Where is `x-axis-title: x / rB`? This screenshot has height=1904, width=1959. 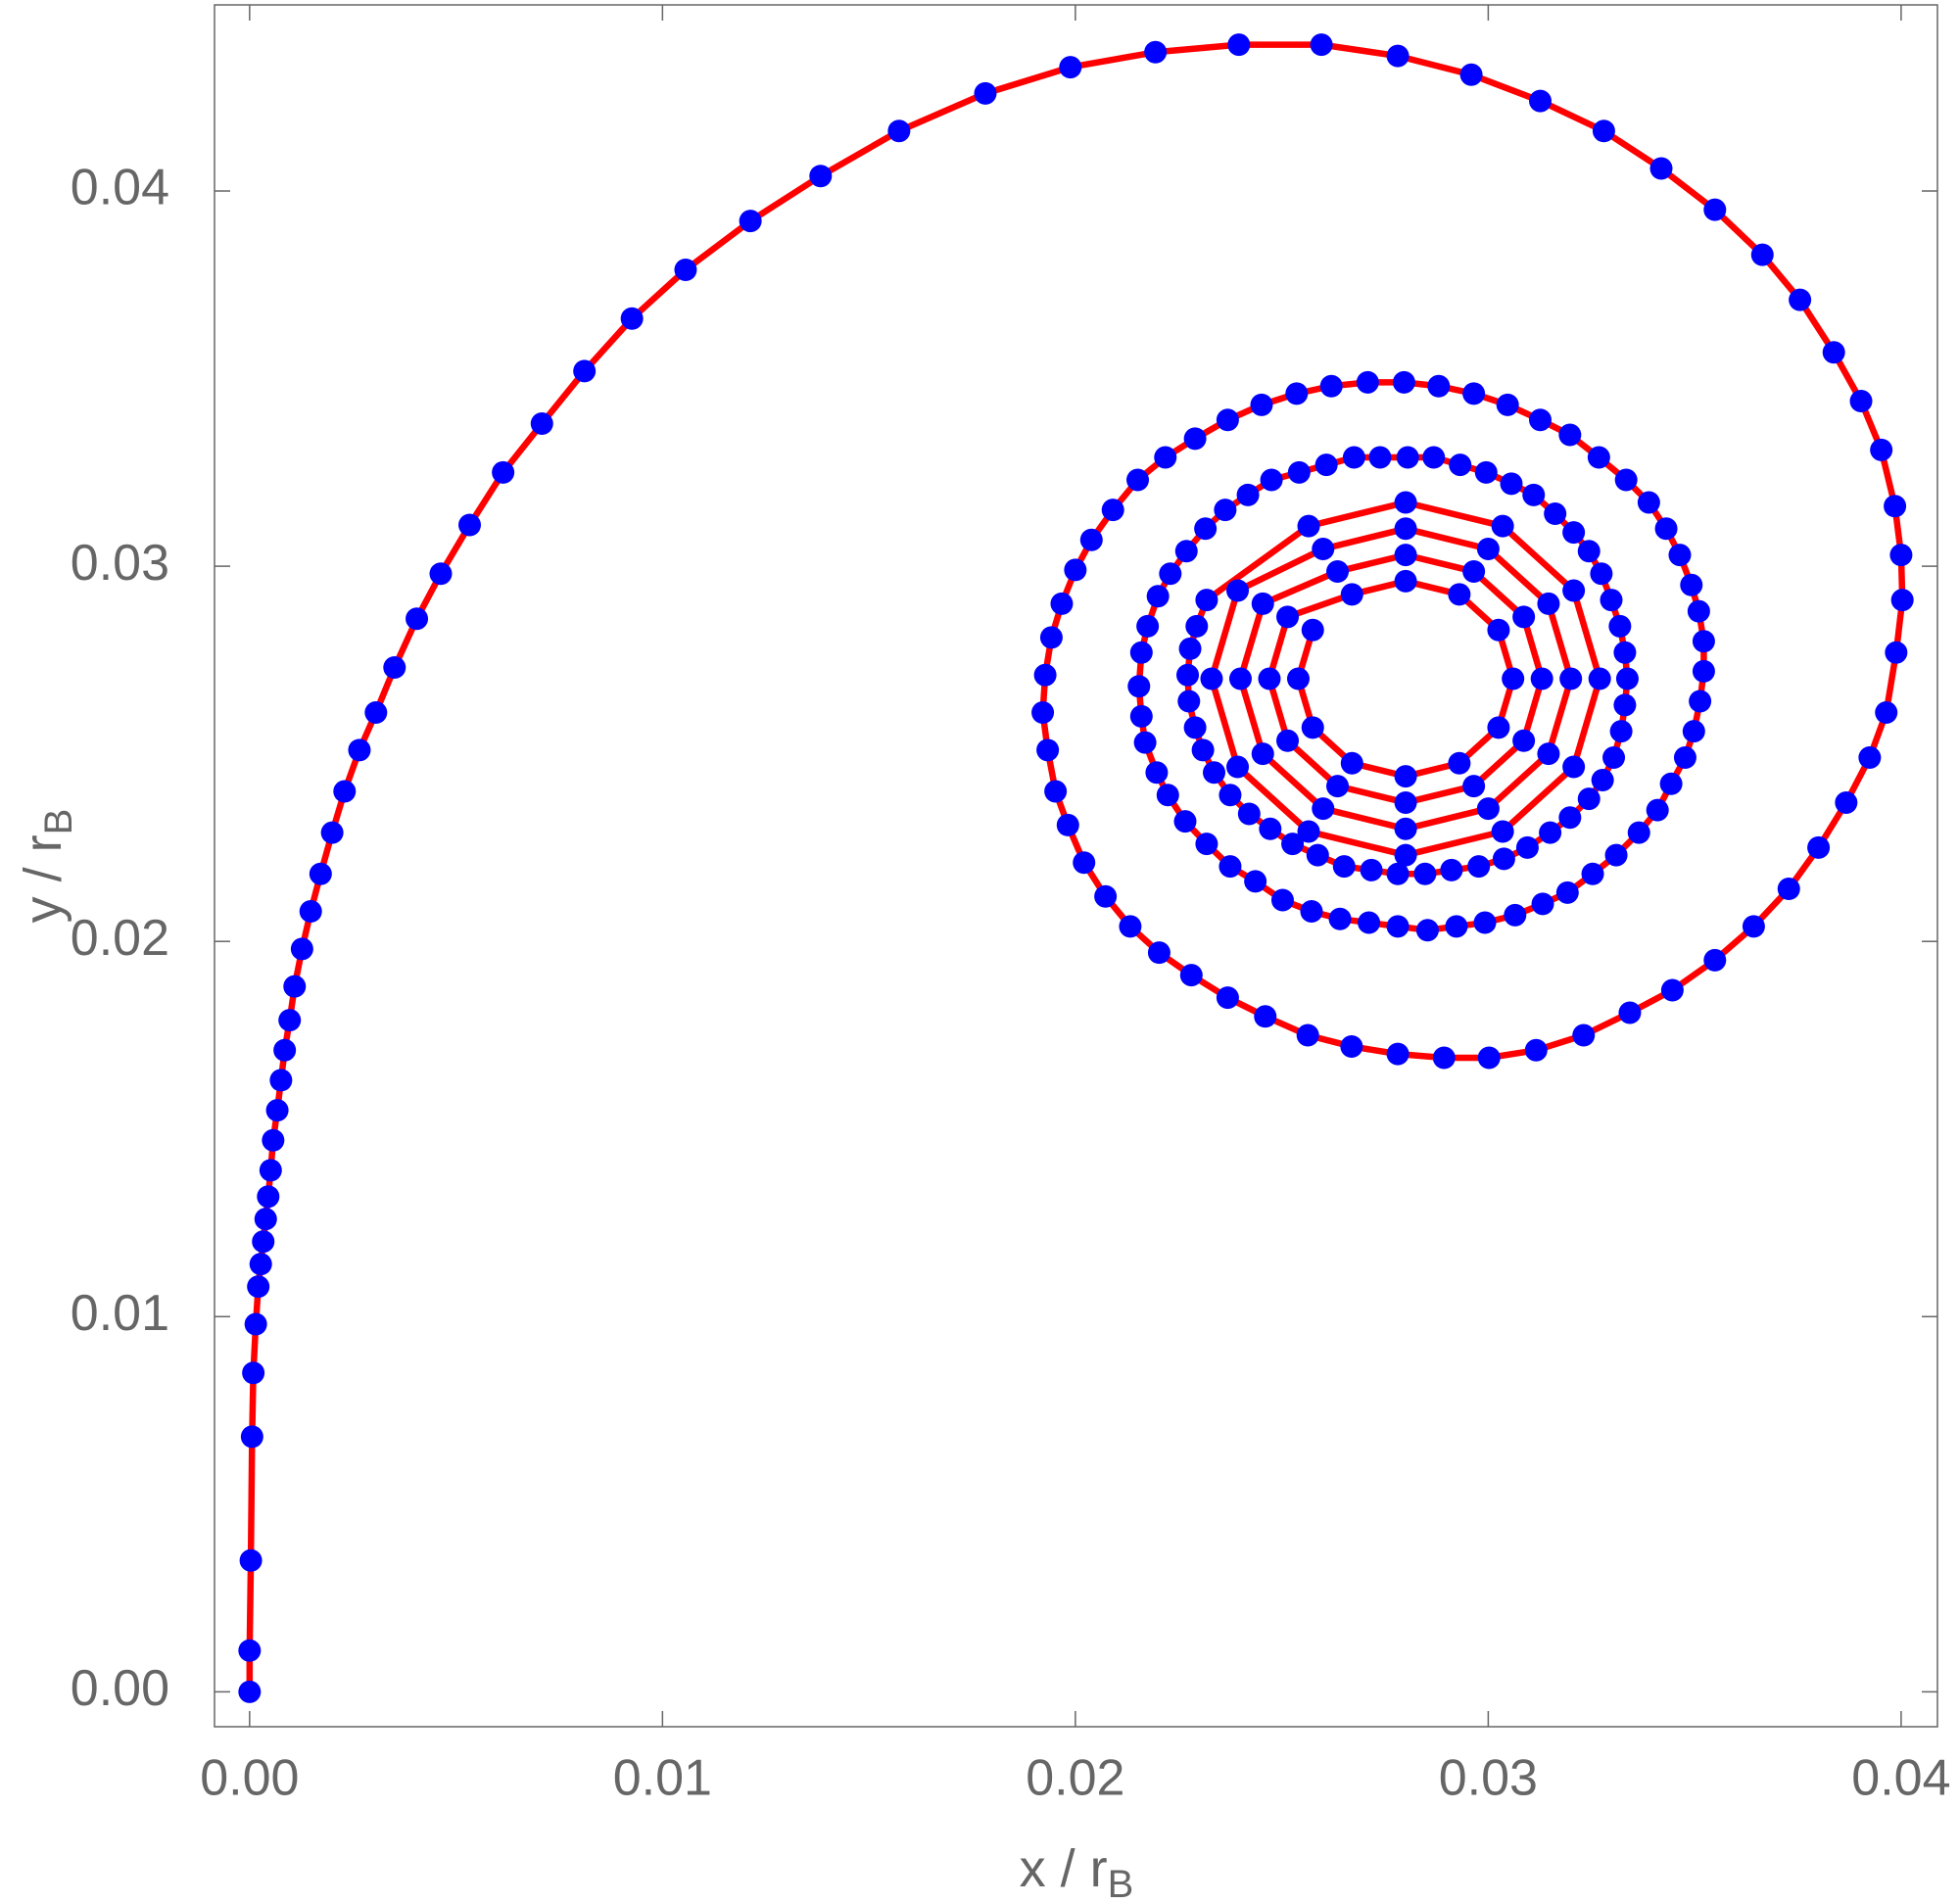
x-axis-title: x / rB is located at coordinates (1077, 1871).